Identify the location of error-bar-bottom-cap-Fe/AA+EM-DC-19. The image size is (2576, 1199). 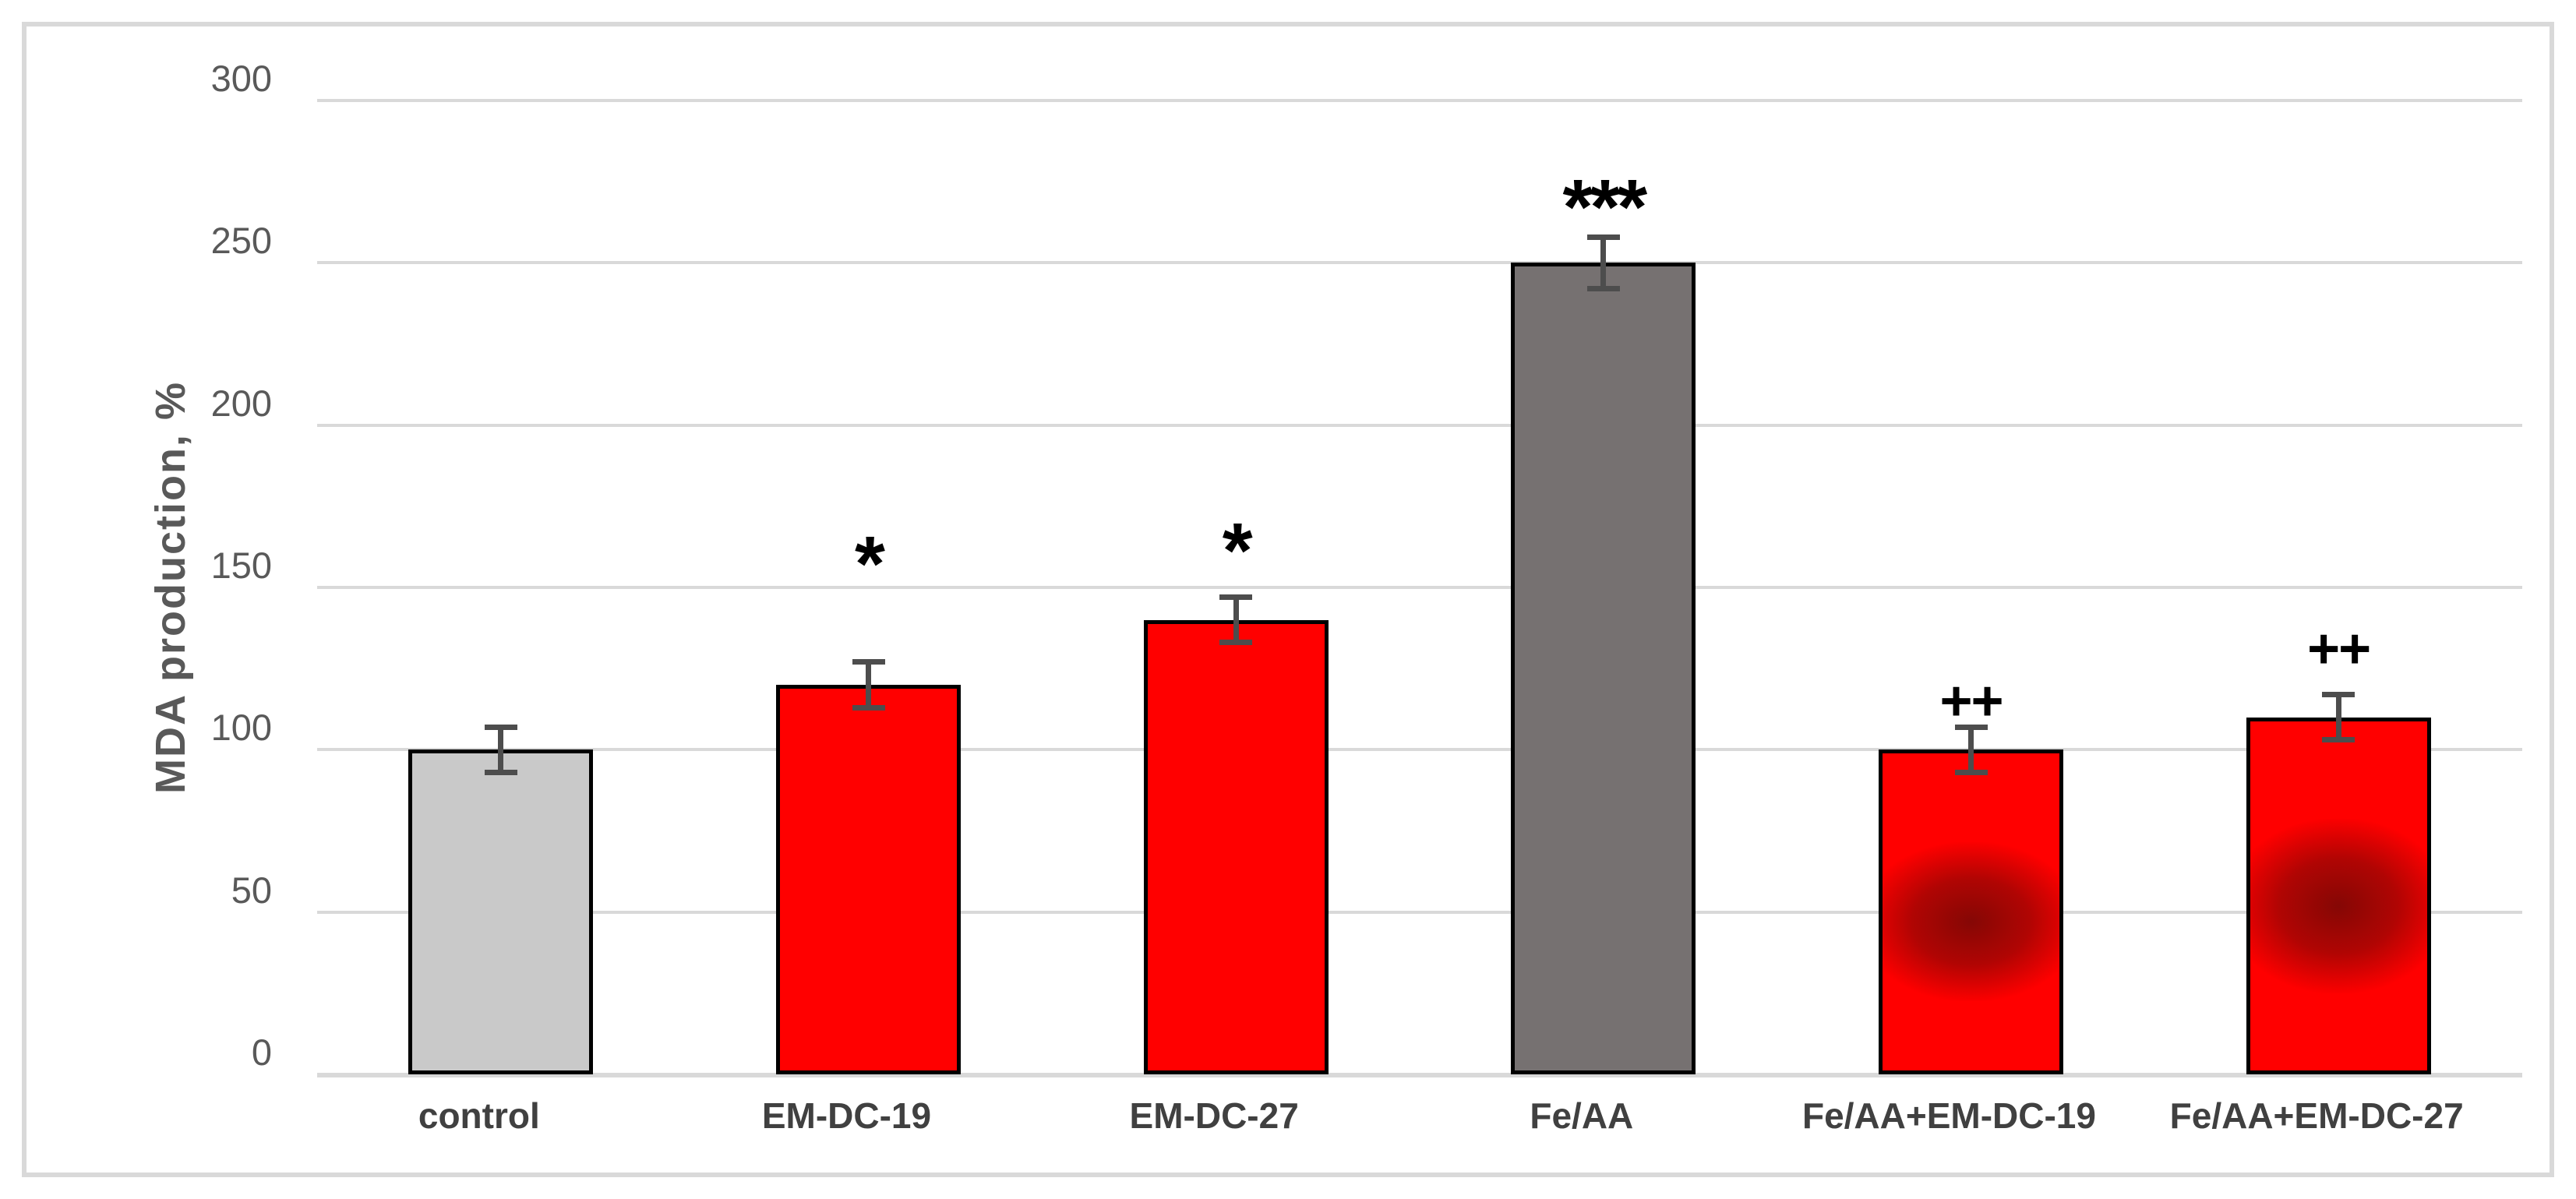
(1971, 773).